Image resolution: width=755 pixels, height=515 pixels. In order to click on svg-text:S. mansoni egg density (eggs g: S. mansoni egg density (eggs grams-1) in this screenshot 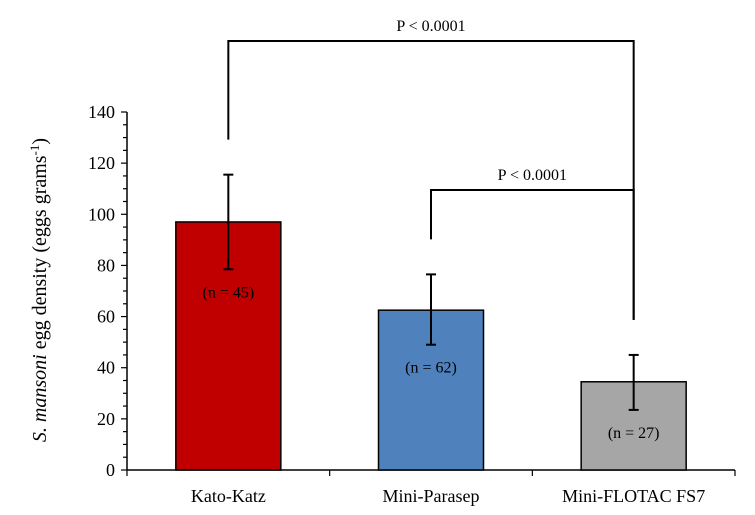, I will do `click(39, 290)`.